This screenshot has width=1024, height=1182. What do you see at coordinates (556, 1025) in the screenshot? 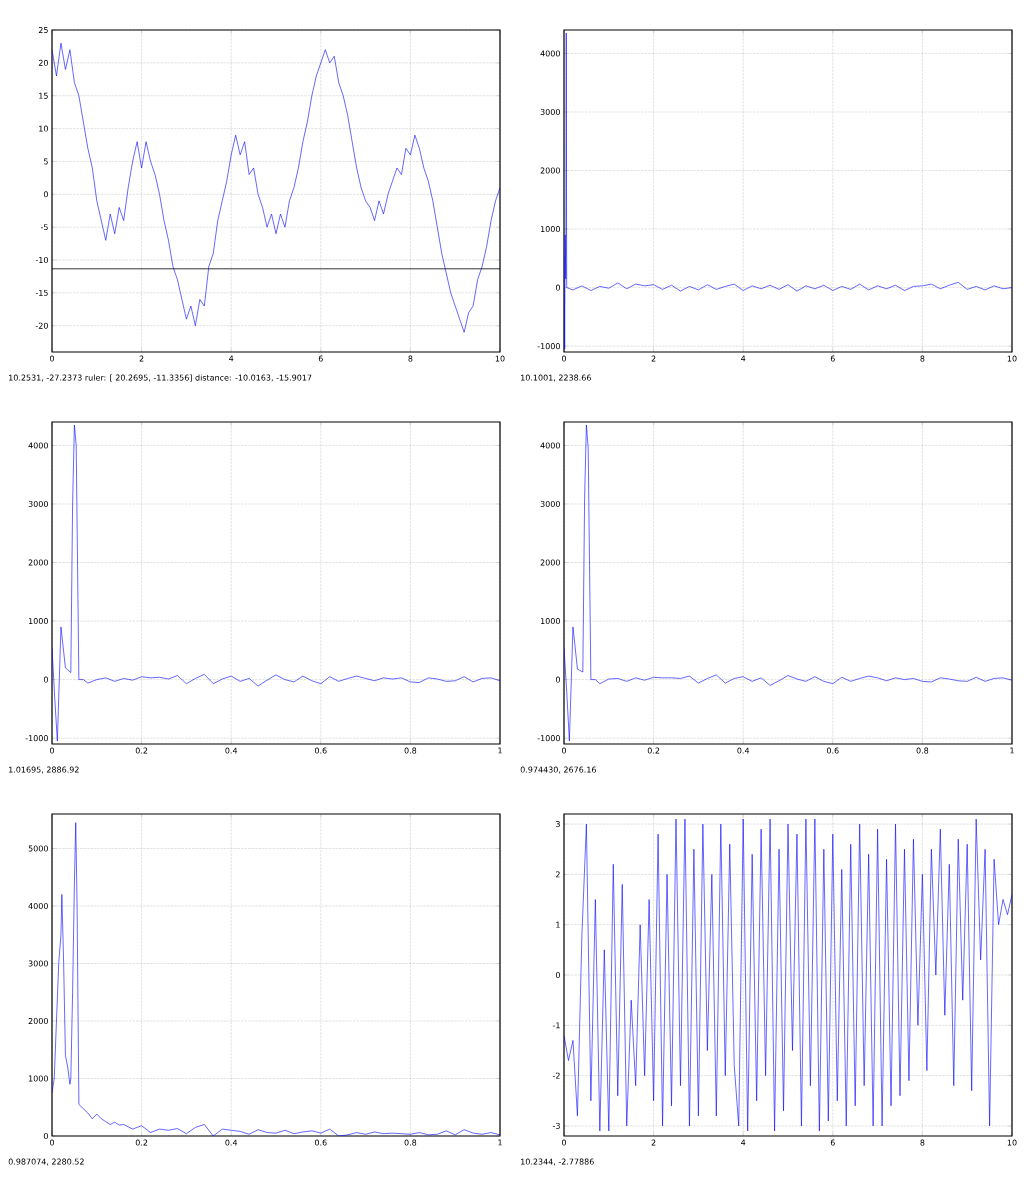
I see `y-tick-label: -1` at bounding box center [556, 1025].